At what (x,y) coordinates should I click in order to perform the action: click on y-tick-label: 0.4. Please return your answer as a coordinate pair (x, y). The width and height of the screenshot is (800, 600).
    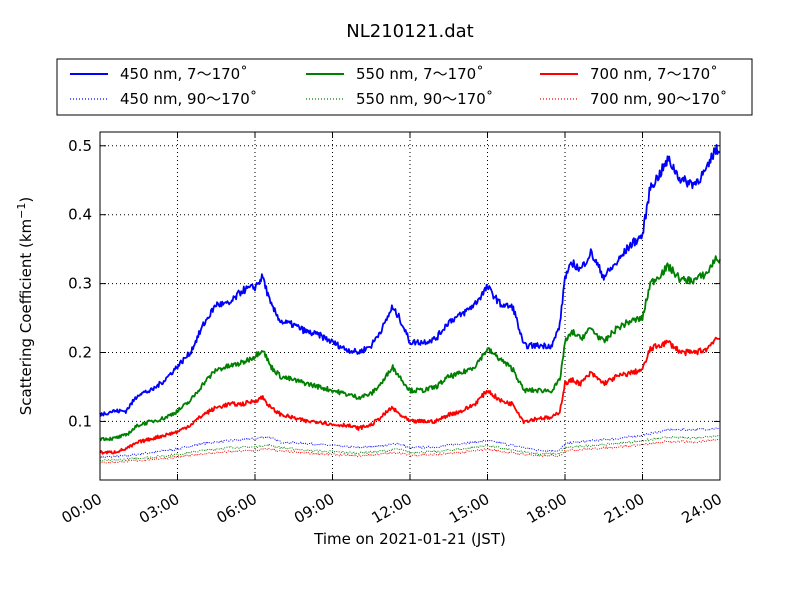
    Looking at the image, I should click on (80, 215).